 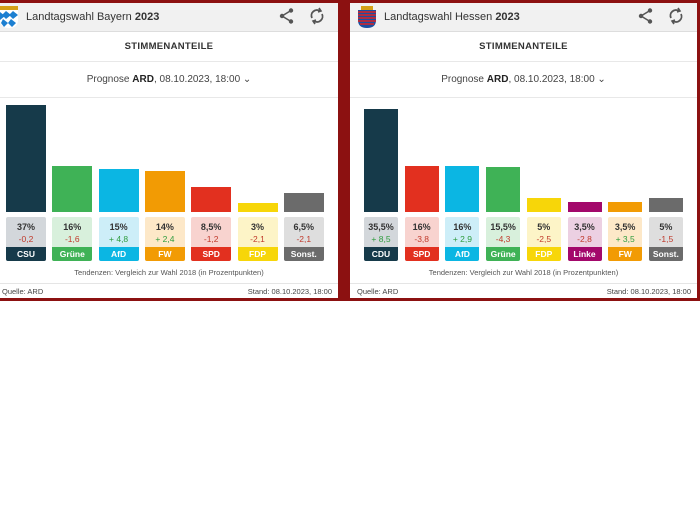 I want to click on share-value: 6,5%, so click(x=304, y=227).